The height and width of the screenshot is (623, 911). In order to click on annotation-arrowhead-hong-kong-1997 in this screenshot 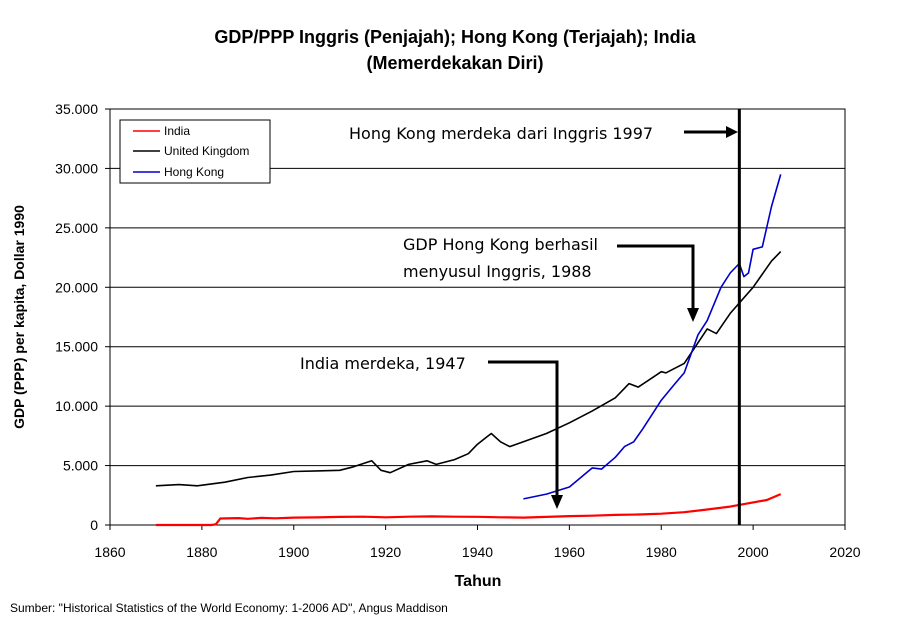, I will do `click(732, 132)`.